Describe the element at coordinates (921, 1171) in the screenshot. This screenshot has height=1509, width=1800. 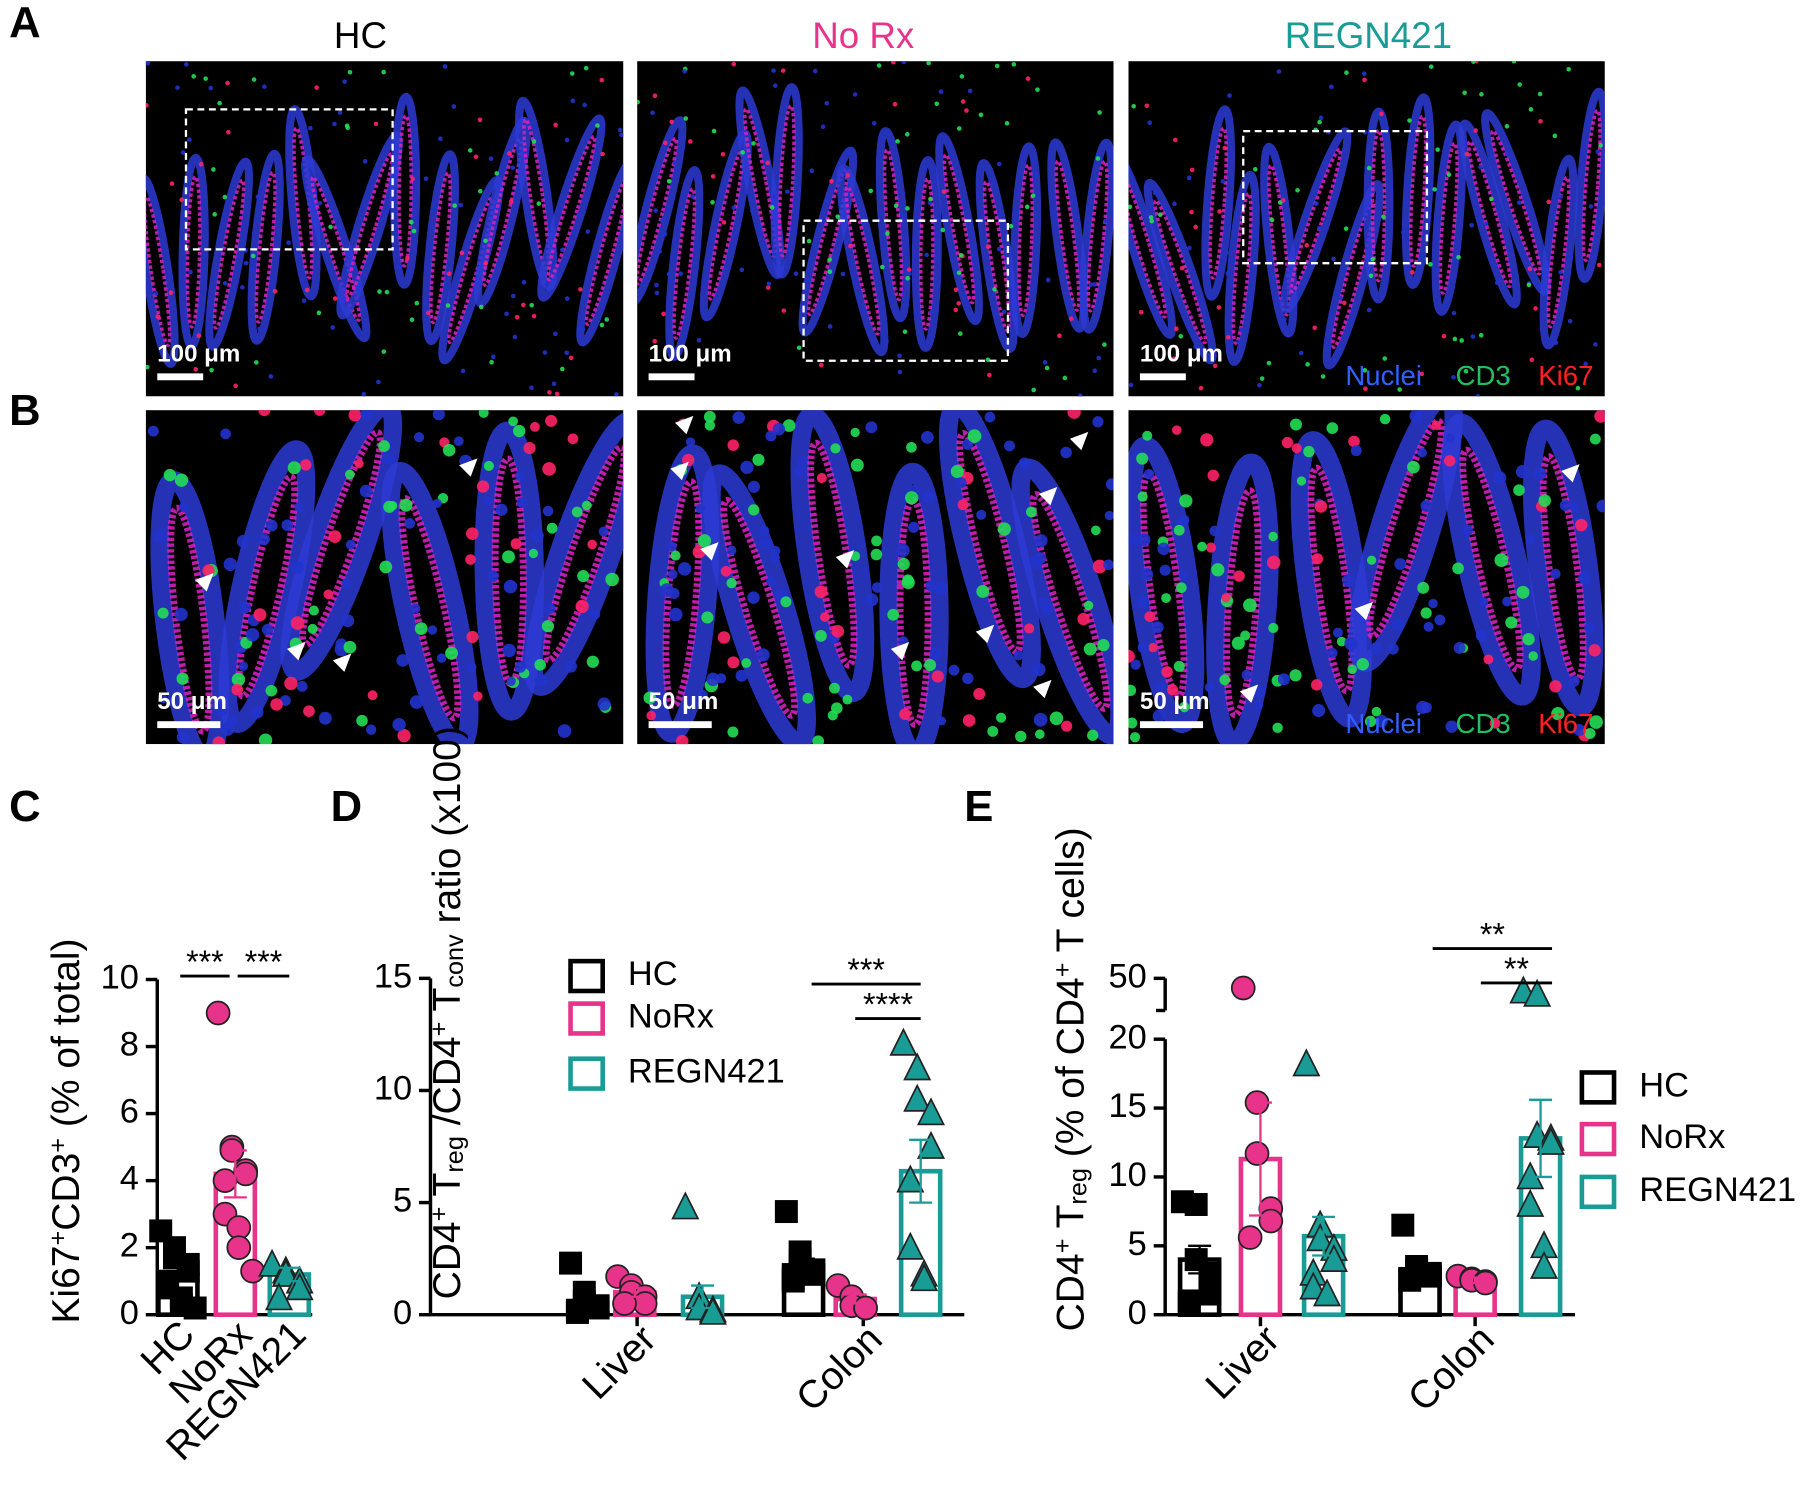
I see `error-bar` at that location.